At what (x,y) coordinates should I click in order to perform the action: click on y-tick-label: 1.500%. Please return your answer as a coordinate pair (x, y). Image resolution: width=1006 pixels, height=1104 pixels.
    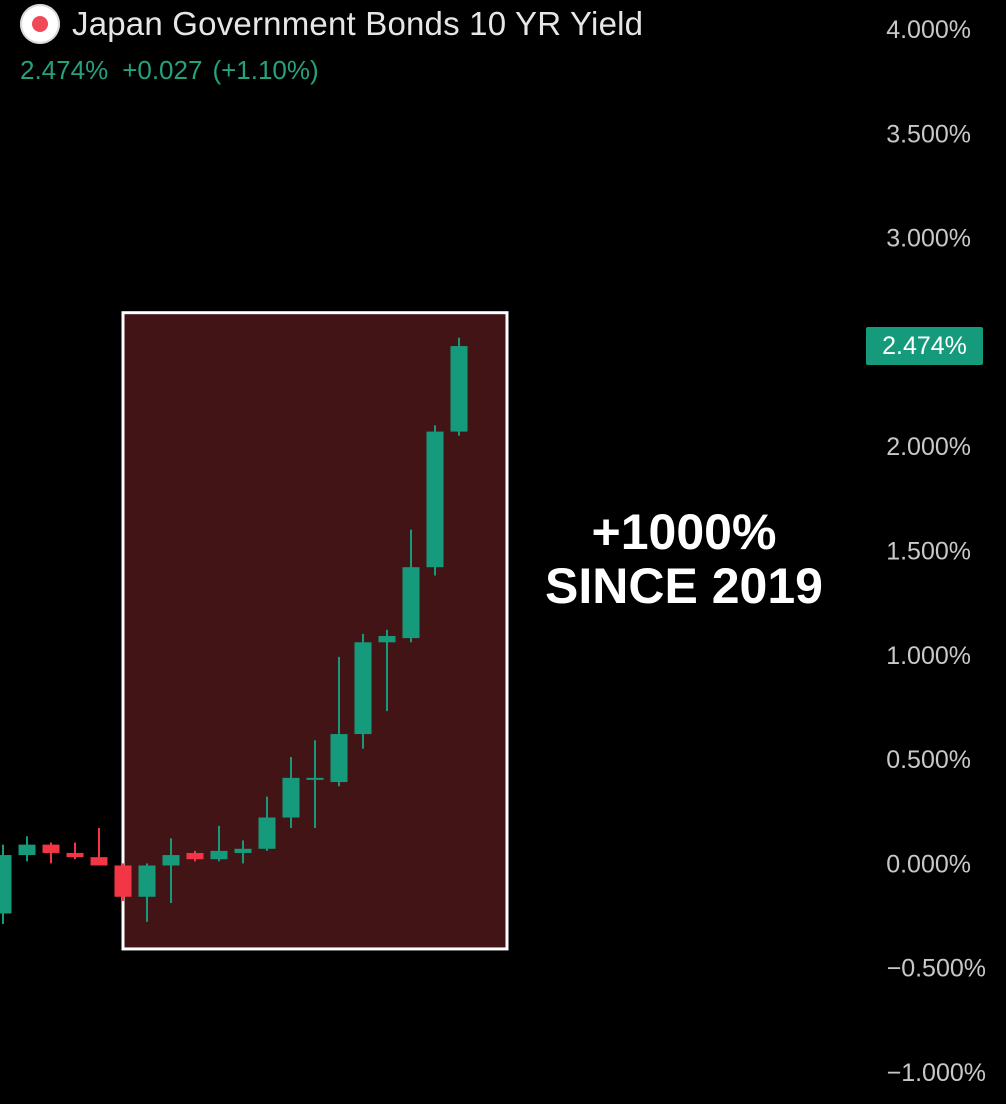
    Looking at the image, I should click on (928, 552).